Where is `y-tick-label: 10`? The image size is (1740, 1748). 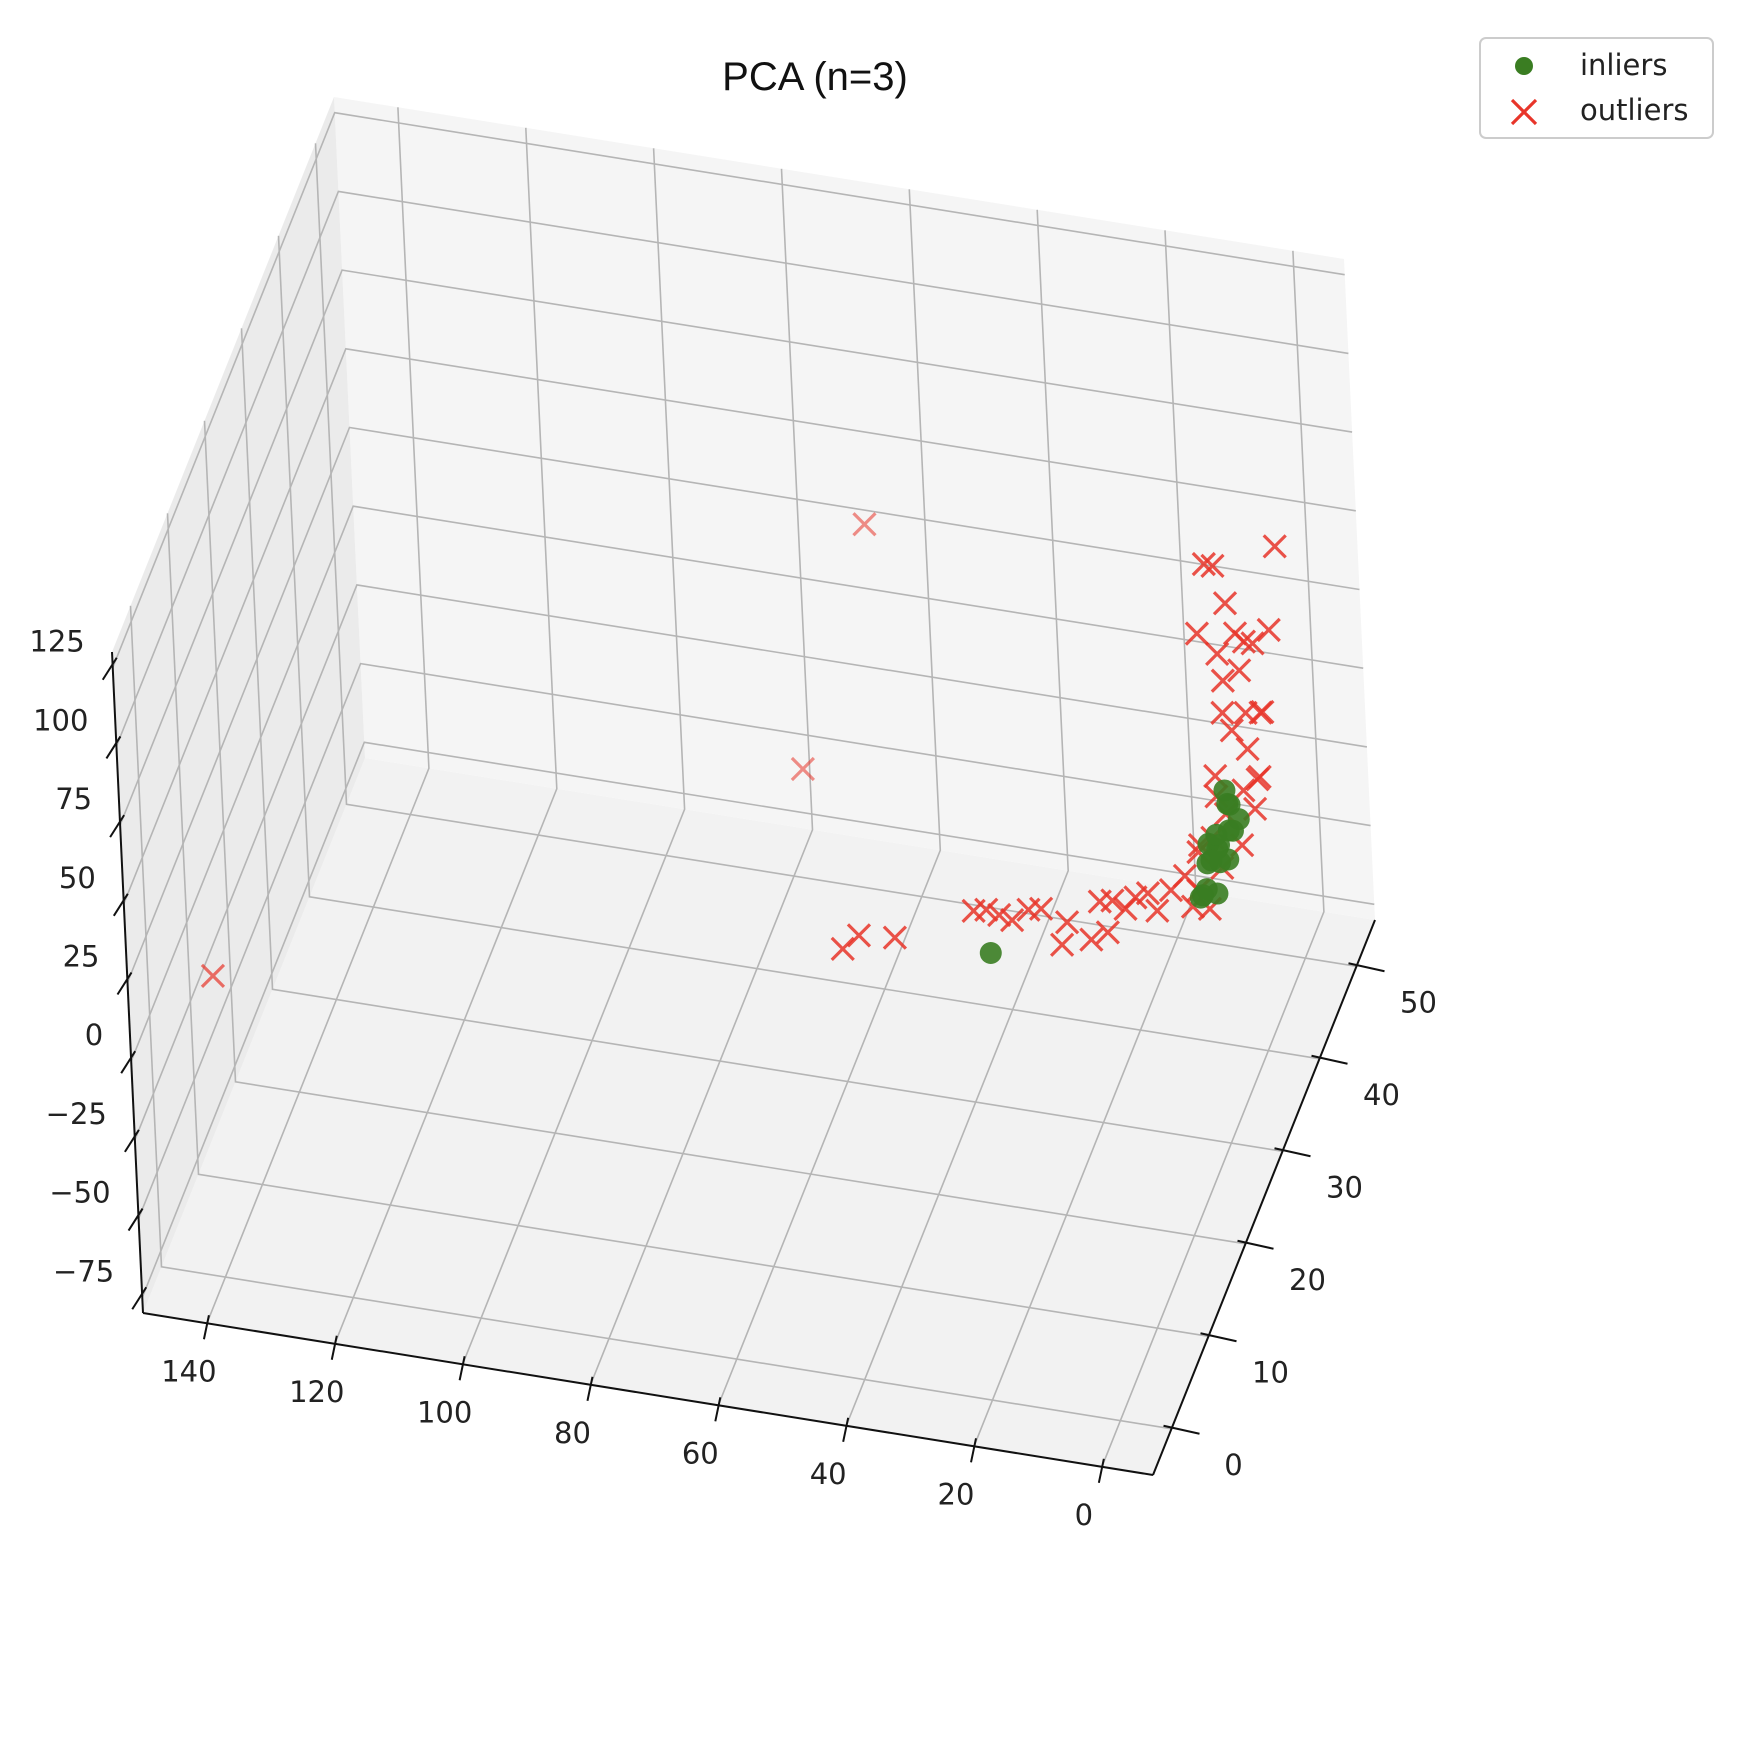
y-tick-label: 10 is located at coordinates (1270, 1372).